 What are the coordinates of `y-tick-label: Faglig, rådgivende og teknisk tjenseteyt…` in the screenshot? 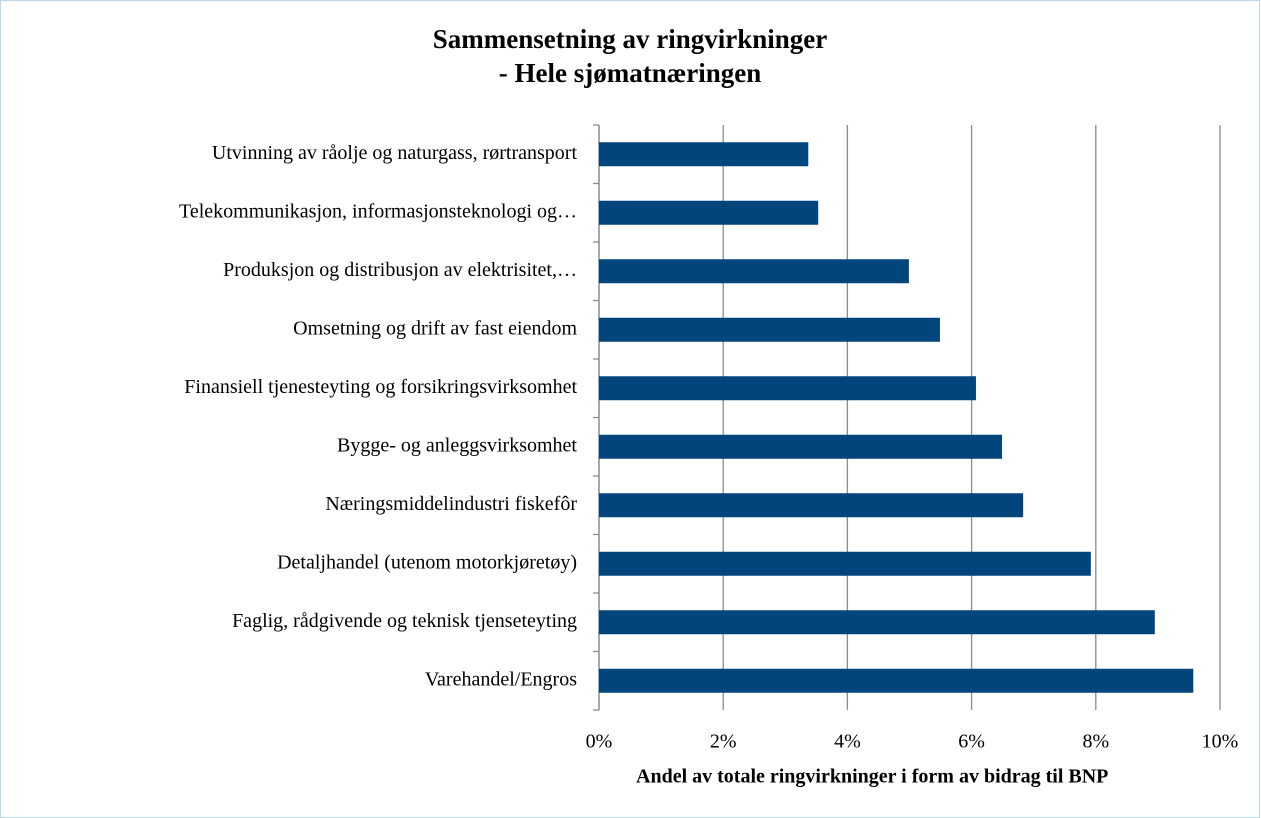 It's located at (404, 621).